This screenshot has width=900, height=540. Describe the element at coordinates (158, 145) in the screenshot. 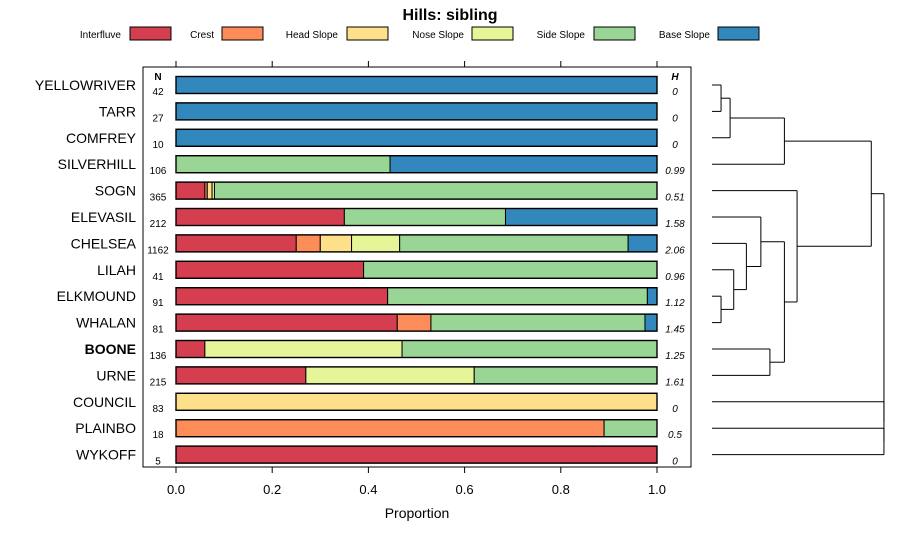

I see `n-value: 10` at that location.